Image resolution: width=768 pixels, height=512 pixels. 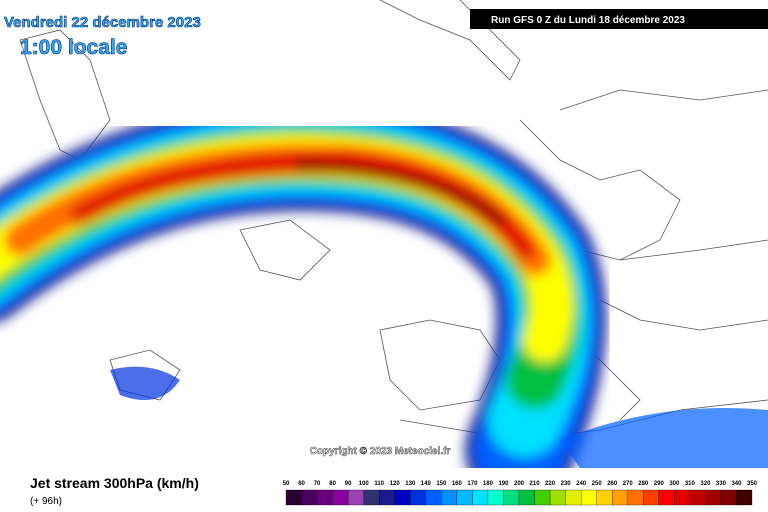 I want to click on legend-label: 100, so click(x=364, y=484).